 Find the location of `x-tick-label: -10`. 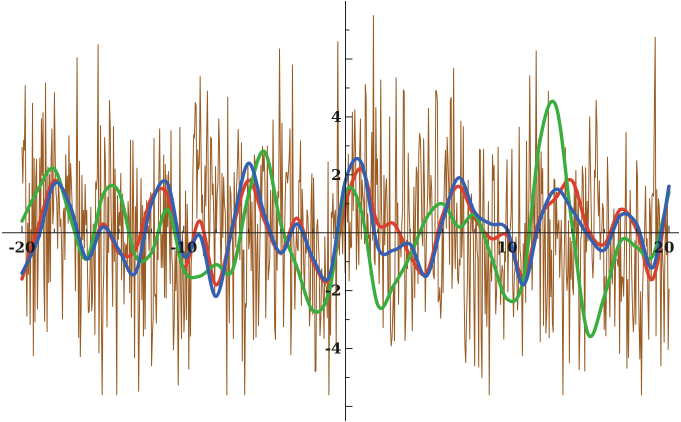

x-tick-label: -10 is located at coordinates (183, 248).